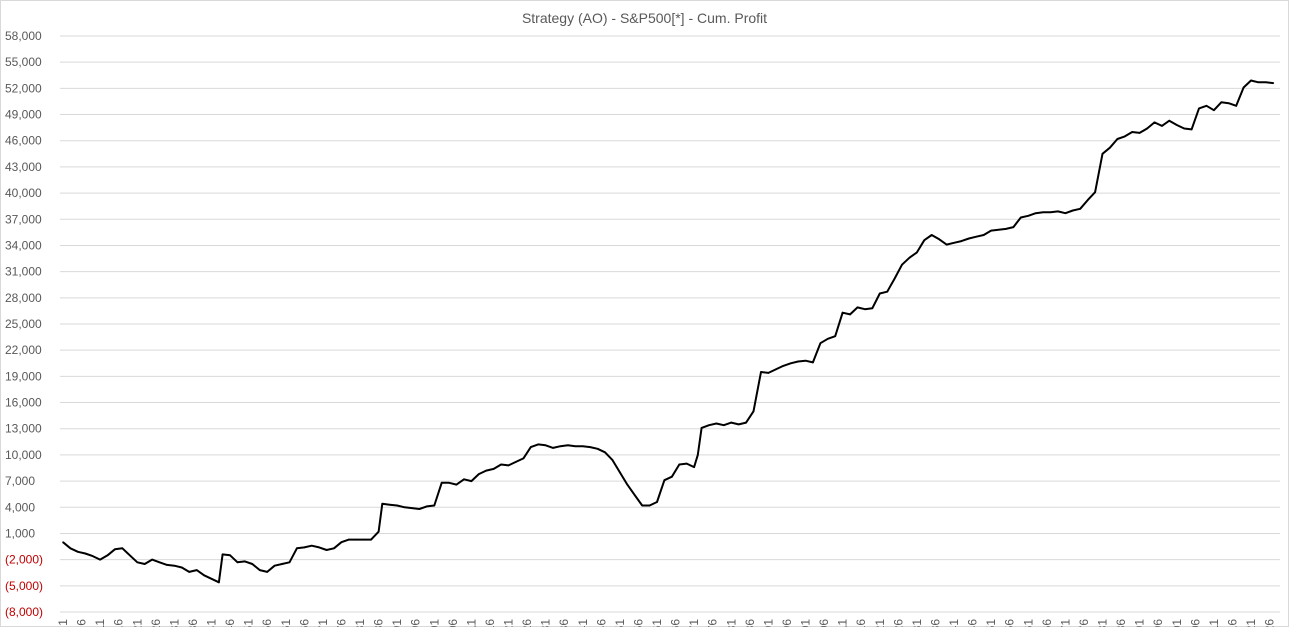 This screenshot has height=627, width=1289. What do you see at coordinates (119, 623) in the screenshot?
I see `x-tick-label: 16` at bounding box center [119, 623].